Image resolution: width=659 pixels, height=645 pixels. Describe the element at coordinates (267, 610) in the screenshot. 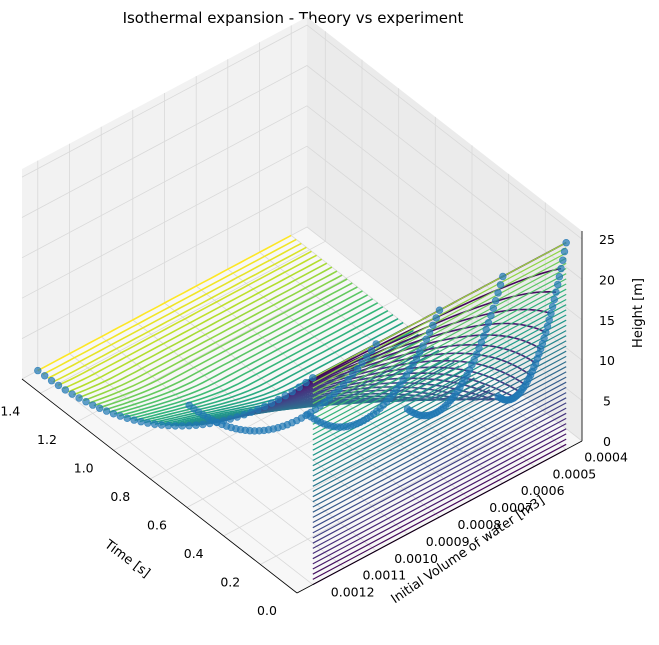

I see `time-tick-label: 0.0` at that location.